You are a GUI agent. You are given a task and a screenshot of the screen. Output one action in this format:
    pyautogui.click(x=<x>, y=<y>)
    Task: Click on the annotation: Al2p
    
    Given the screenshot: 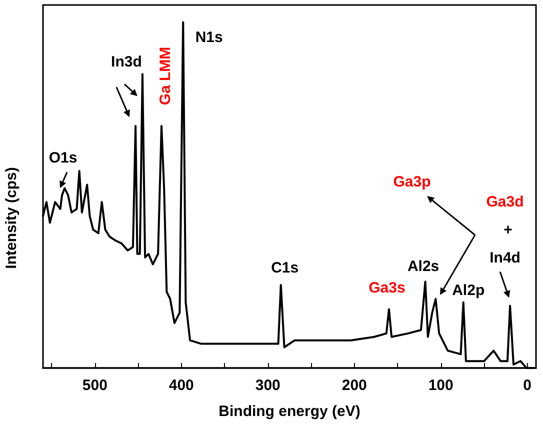 What is the action you would take?
    pyautogui.click(x=468, y=290)
    